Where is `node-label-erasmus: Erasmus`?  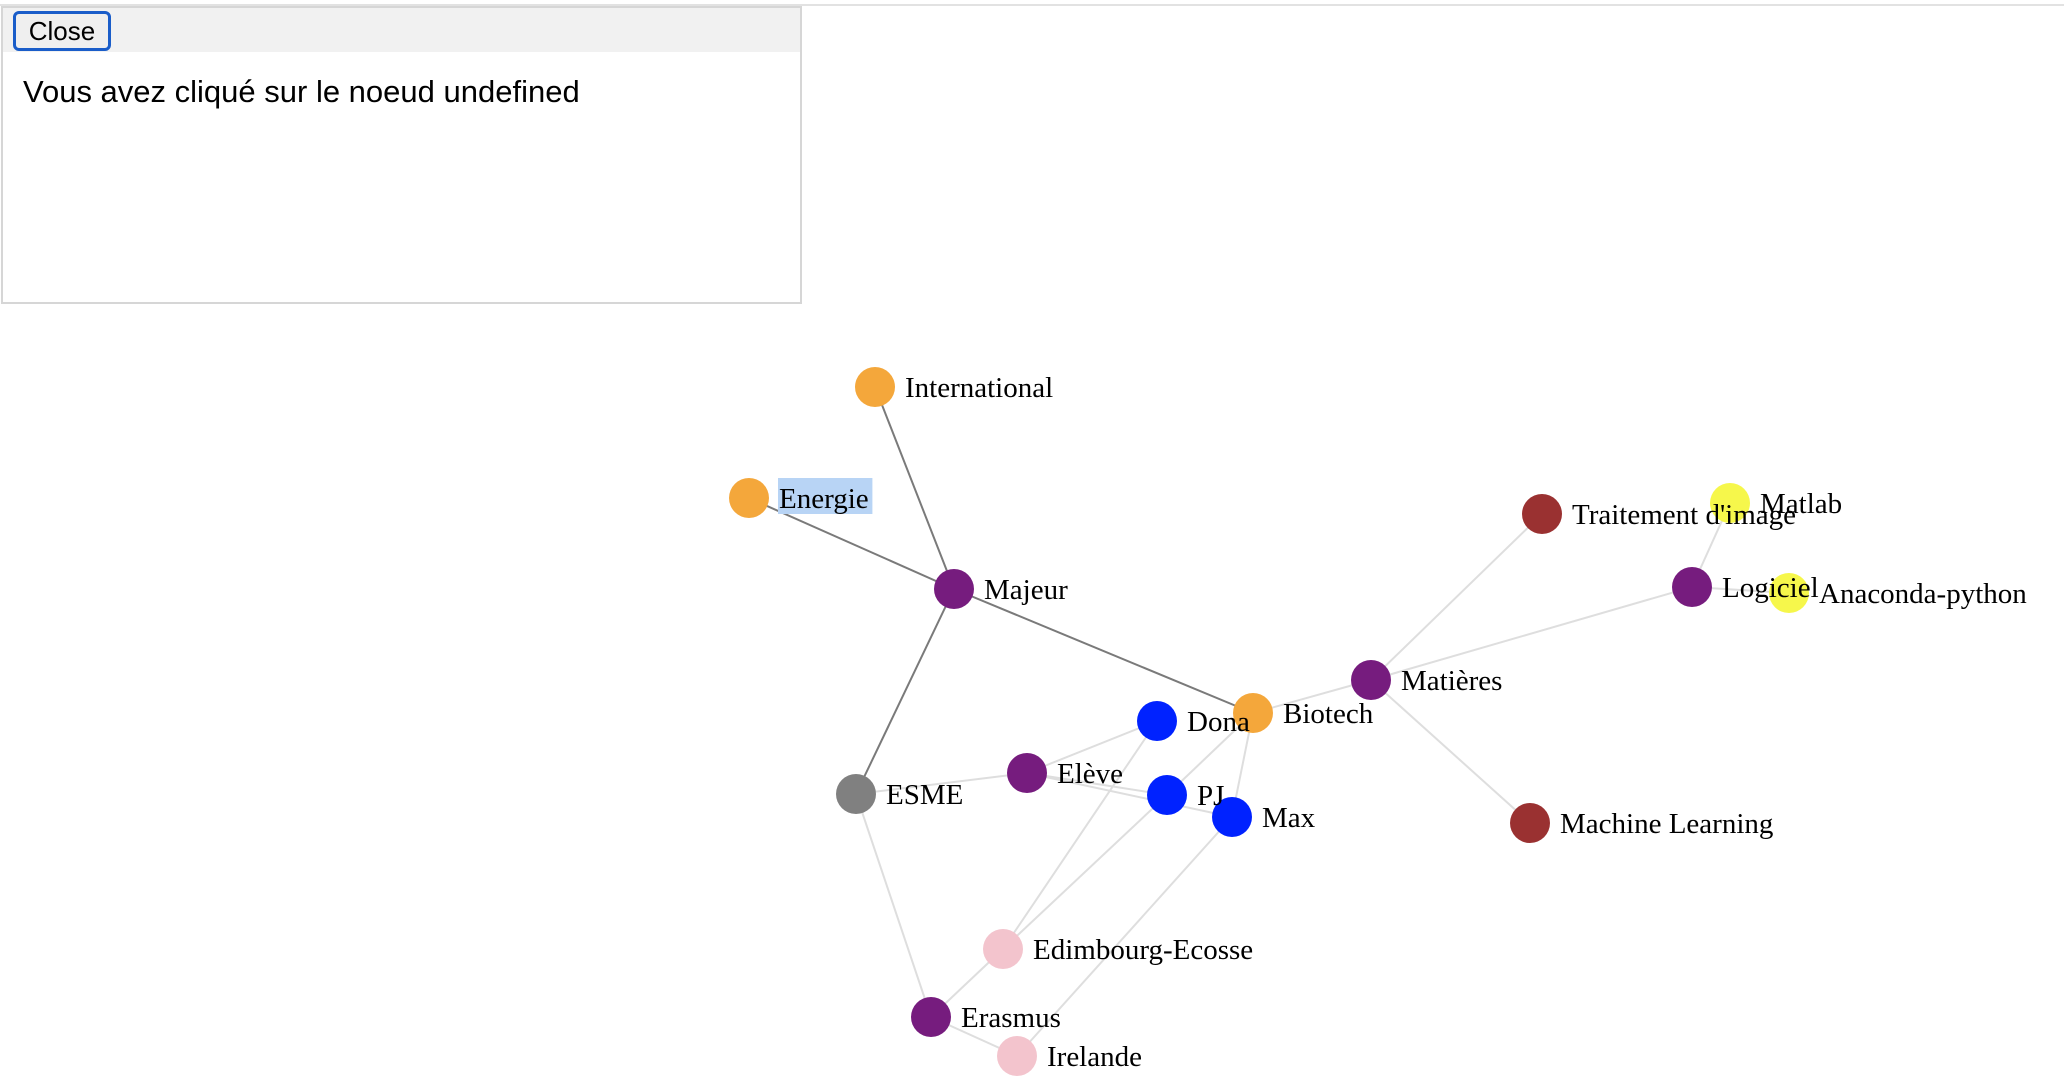
node-label-erasmus: Erasmus is located at coordinates (1011, 1018).